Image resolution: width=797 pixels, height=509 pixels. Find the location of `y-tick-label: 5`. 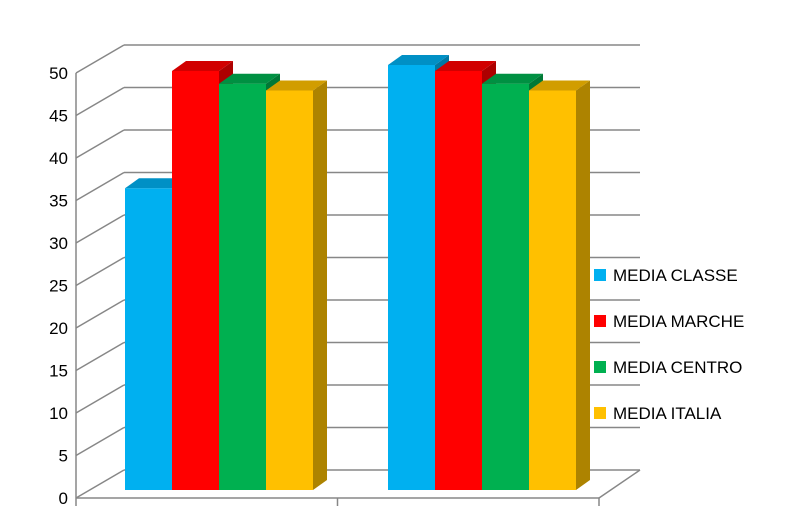

y-tick-label: 5 is located at coordinates (63, 456).